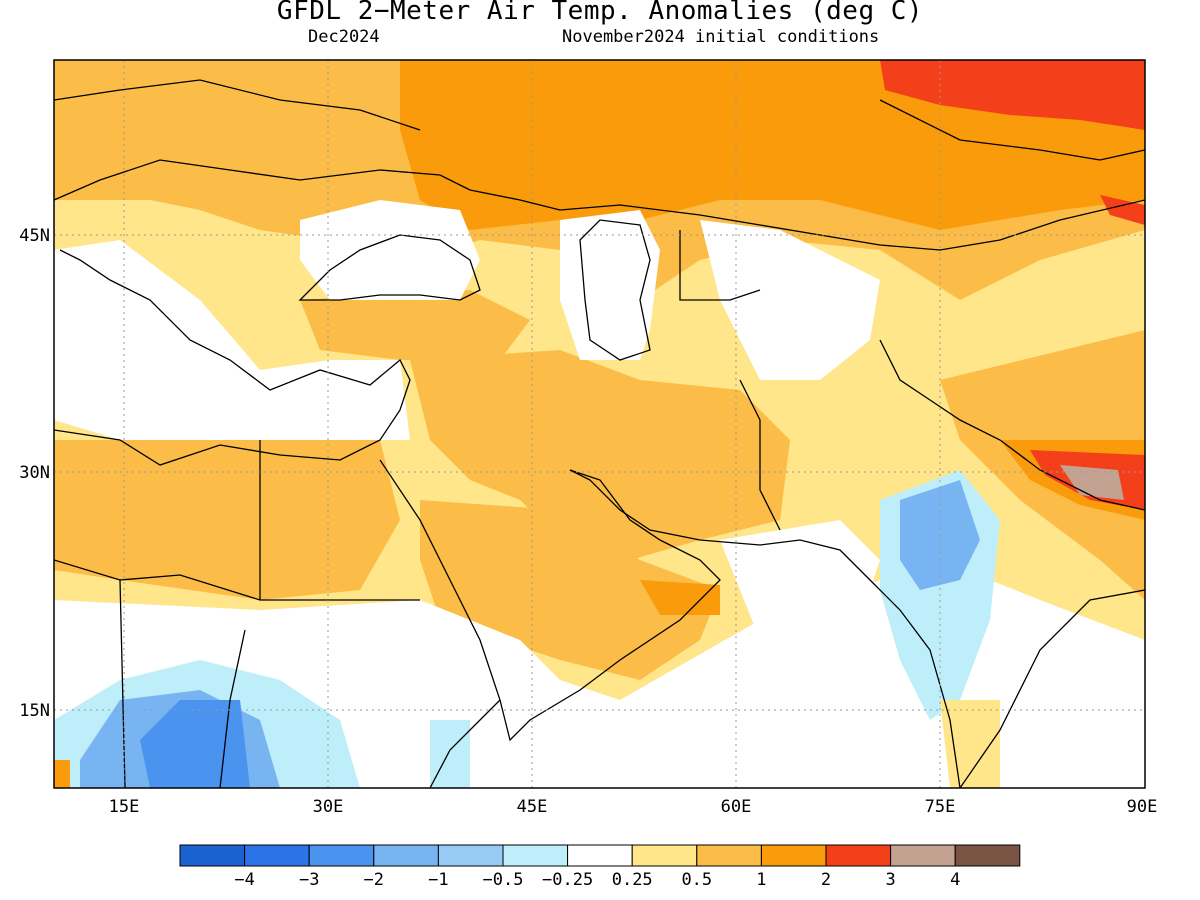 This screenshot has height=900, width=1200. Describe the element at coordinates (680, 597) in the screenshot. I see `strong-warm-oman` at that location.